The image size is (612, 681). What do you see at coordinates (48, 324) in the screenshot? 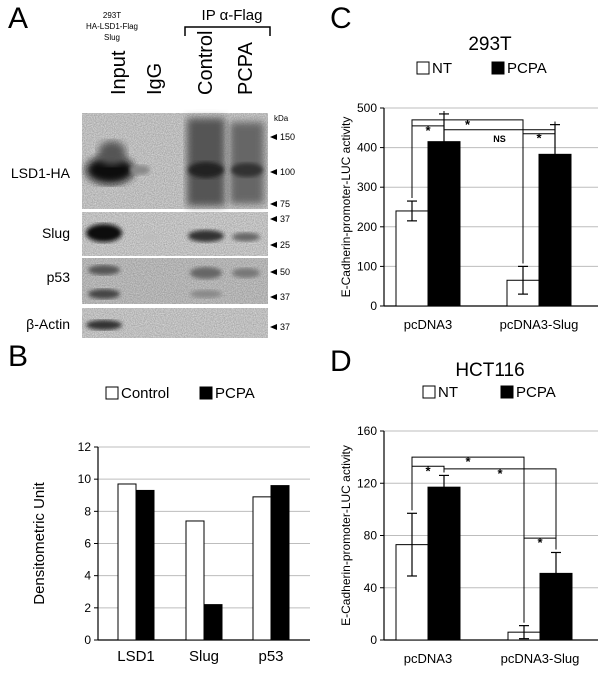
I see `blot-label-beta-actin: β-Actin` at bounding box center [48, 324].